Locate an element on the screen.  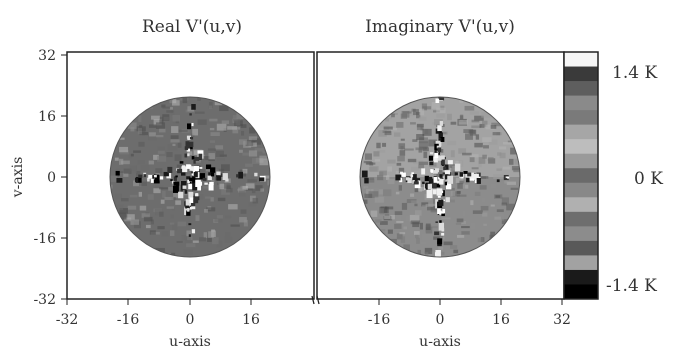
colorbar-zero-label: 0 K is located at coordinates (648, 179).